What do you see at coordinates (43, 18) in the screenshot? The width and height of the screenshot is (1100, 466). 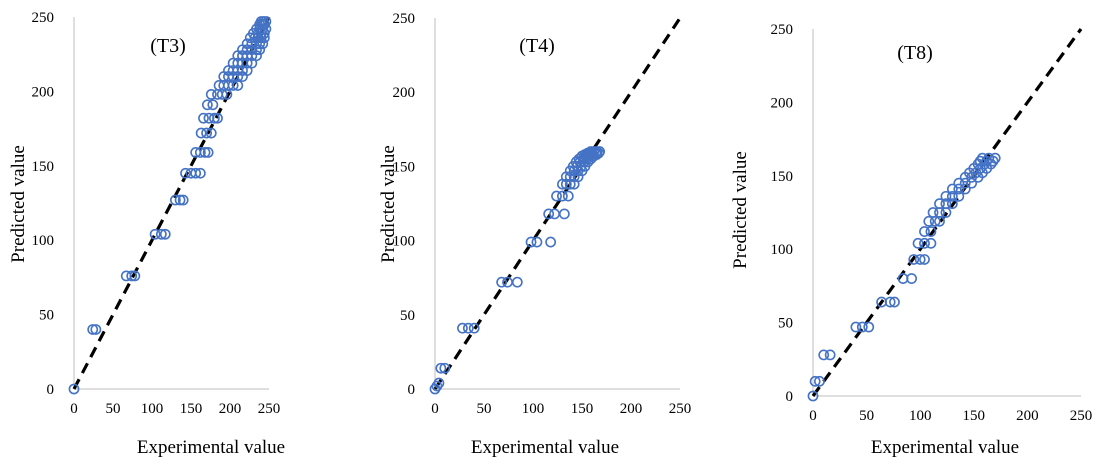 I see `y-tick-label: 250` at bounding box center [43, 18].